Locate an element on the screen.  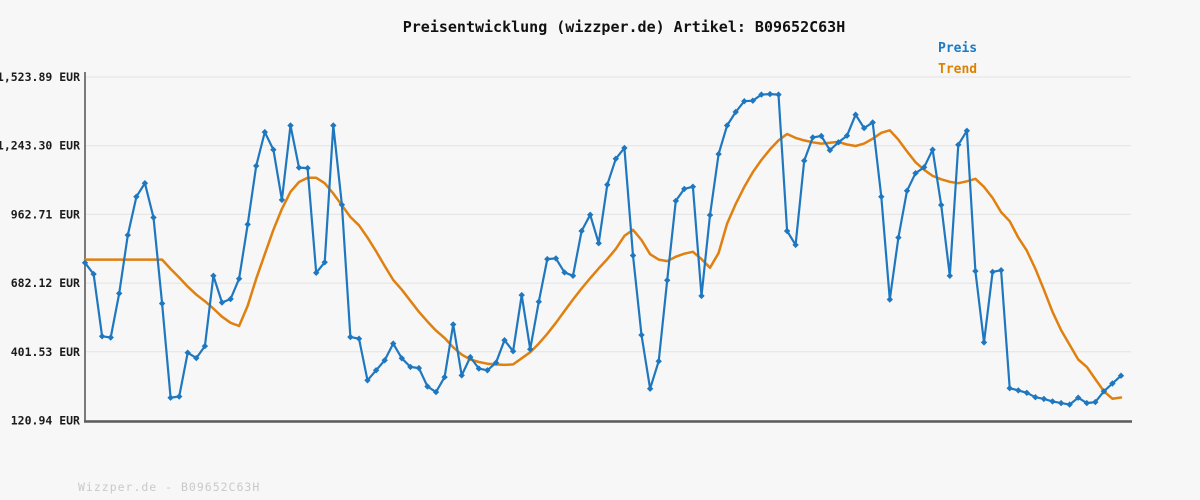
y-axis-label: 682.12 EUR is located at coordinates (45, 283).